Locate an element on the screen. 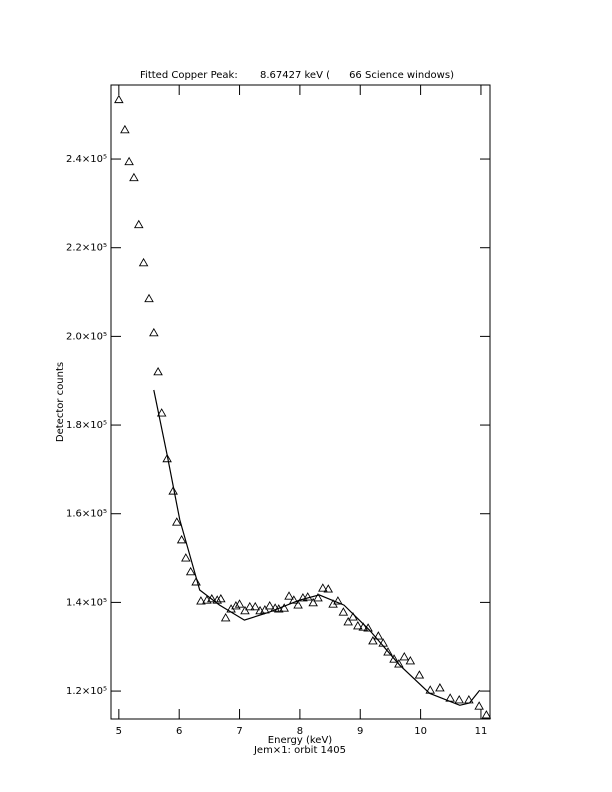 The width and height of the screenshot is (612, 792). x-tick-label: 8 is located at coordinates (300, 731).